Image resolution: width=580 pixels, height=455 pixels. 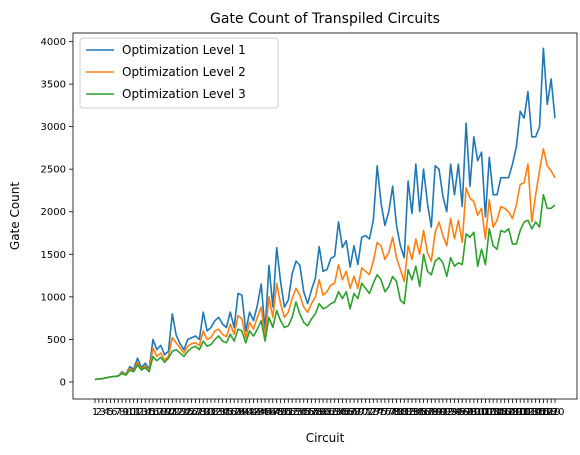 I want to click on x-tick-label: 92, so click(x=446, y=412).